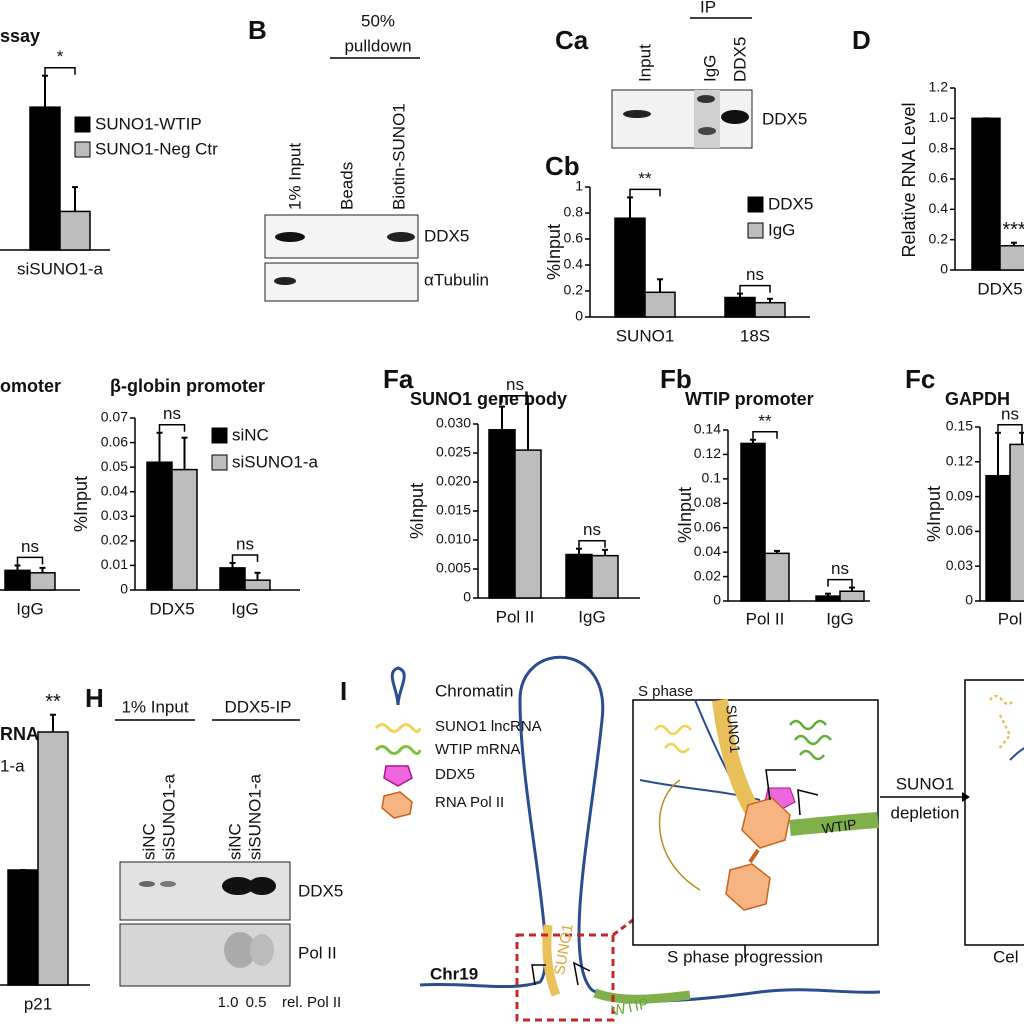 The width and height of the screenshot is (1024, 1024). What do you see at coordinates (234, 841) in the screenshot?
I see `lane-label: siNC` at bounding box center [234, 841].